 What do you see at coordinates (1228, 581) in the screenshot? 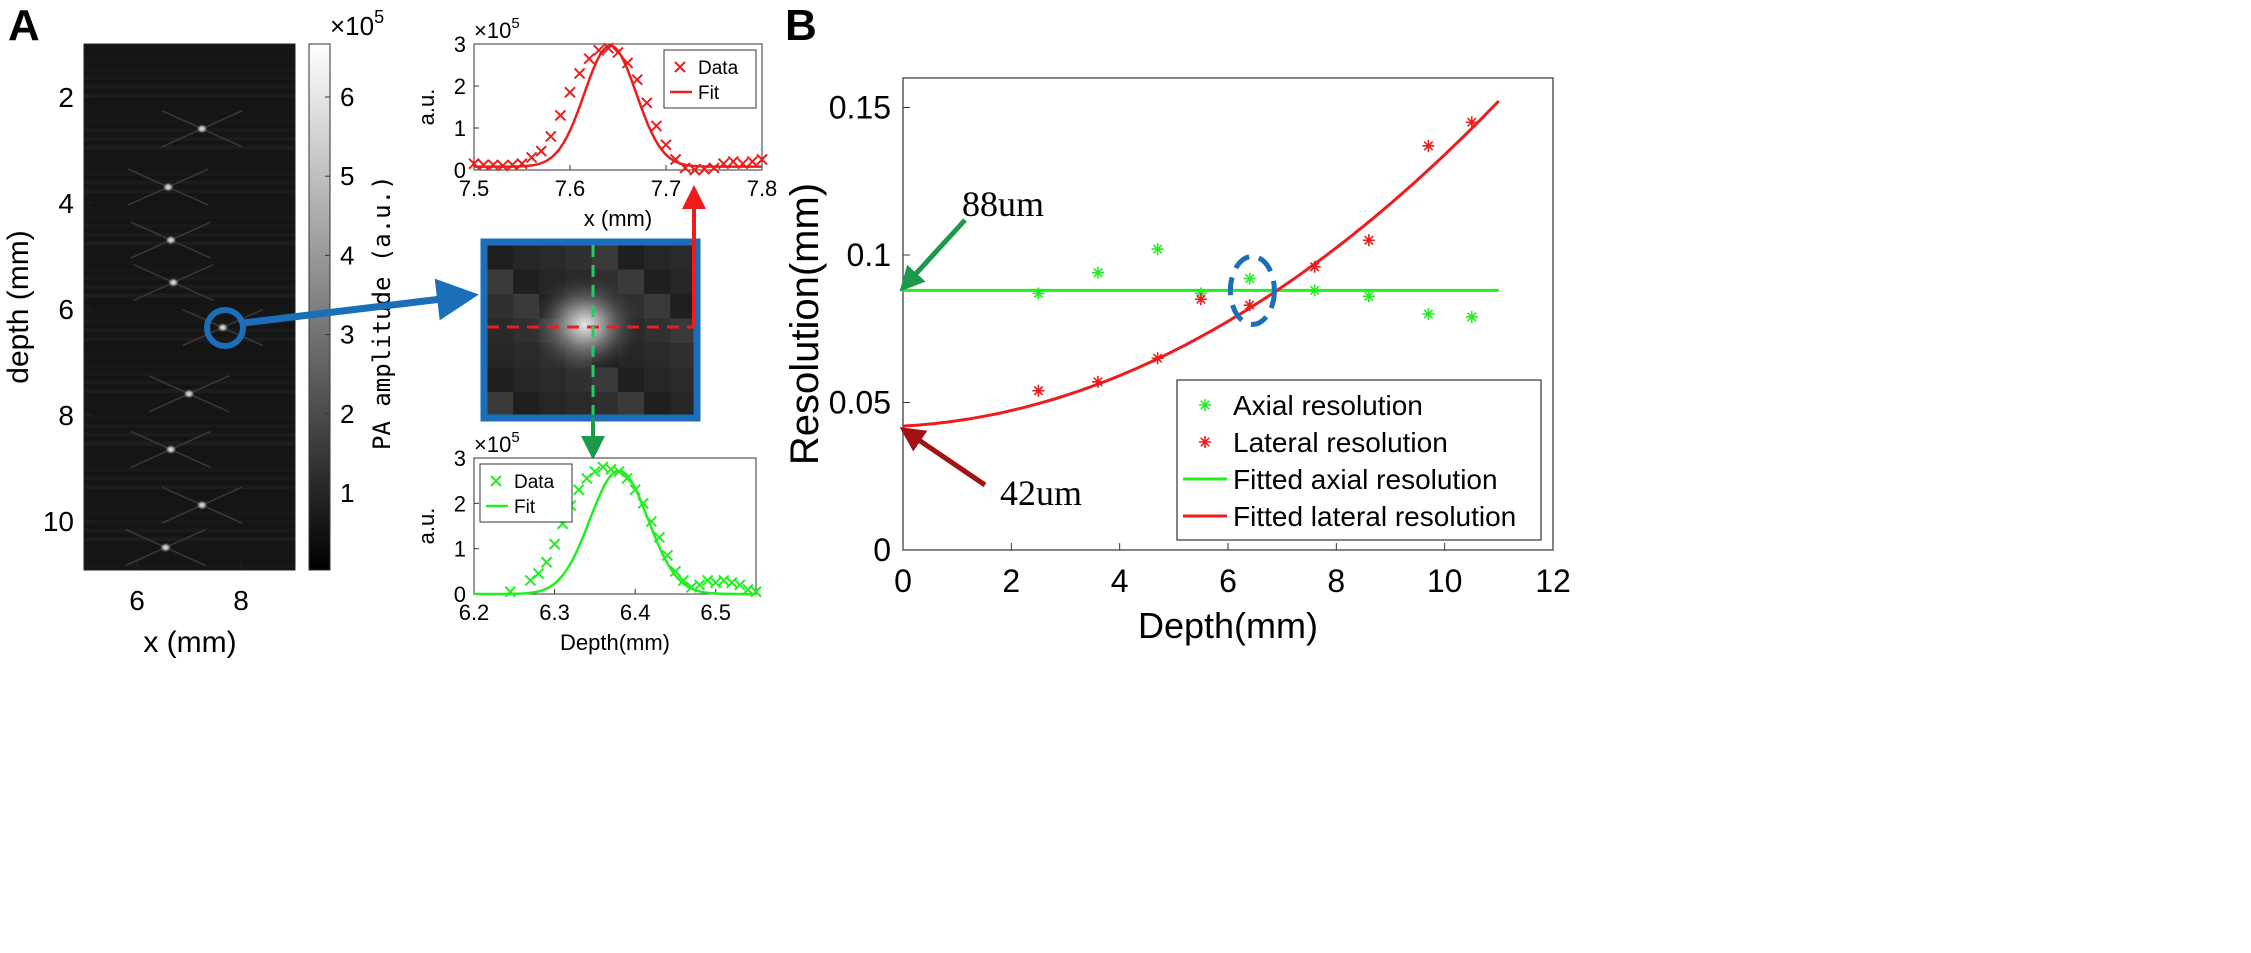
I see `x-tick-label: 6` at bounding box center [1228, 581].